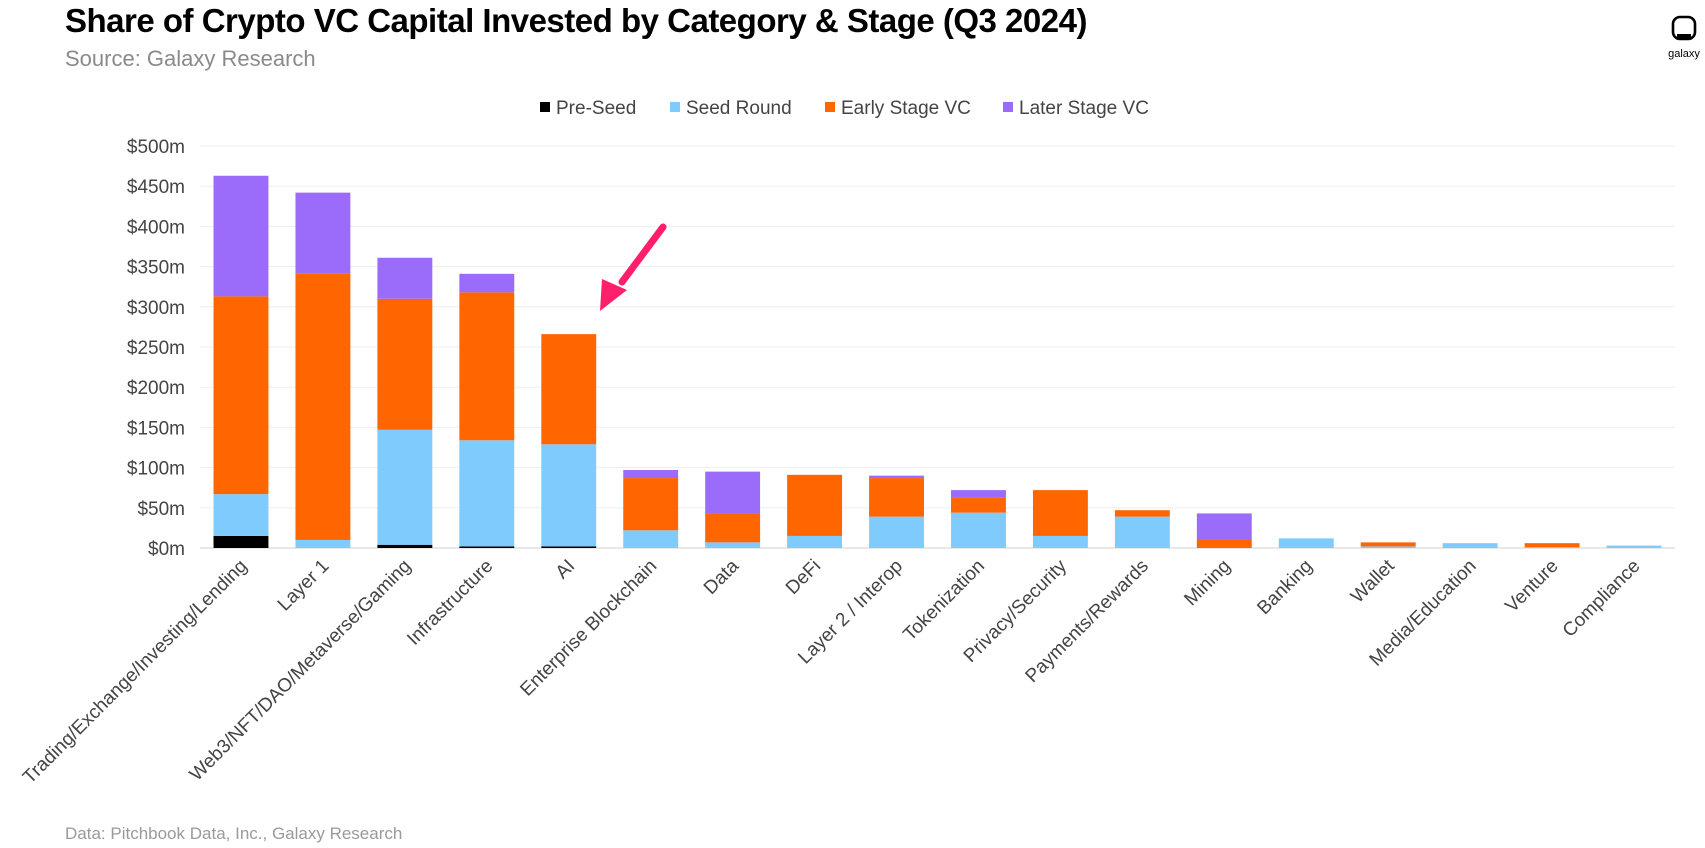 The width and height of the screenshot is (1705, 848). I want to click on x-tick-label: Compliance, so click(1602, 599).